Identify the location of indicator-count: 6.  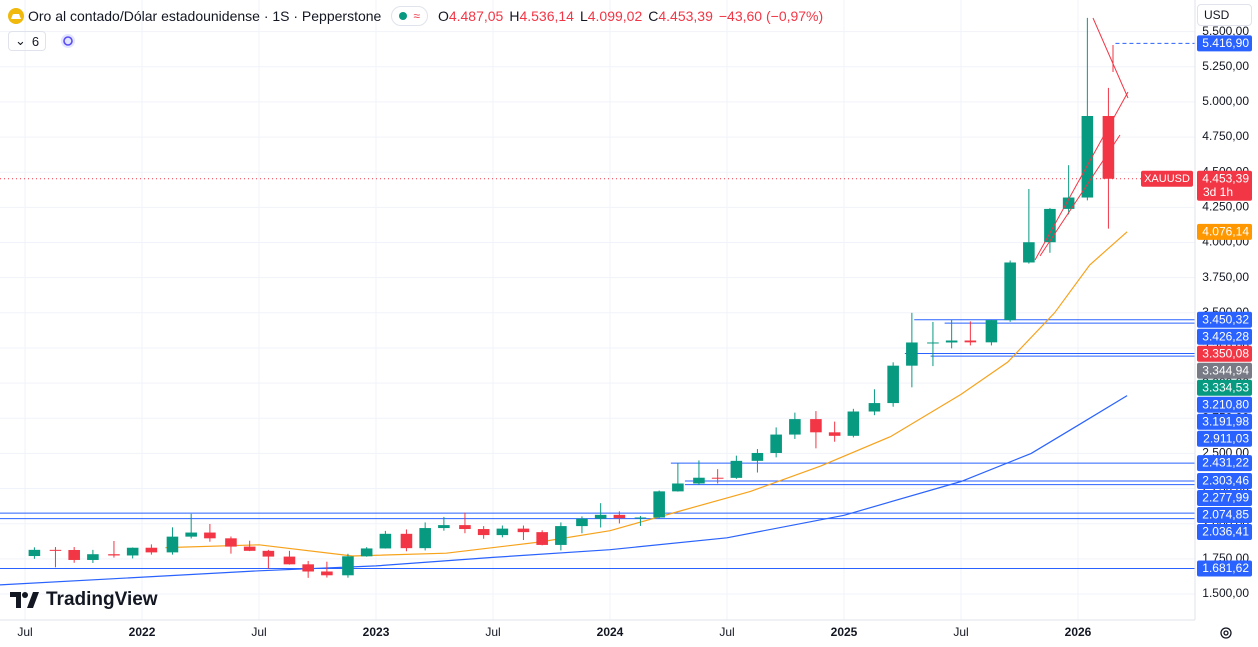
(35, 41).